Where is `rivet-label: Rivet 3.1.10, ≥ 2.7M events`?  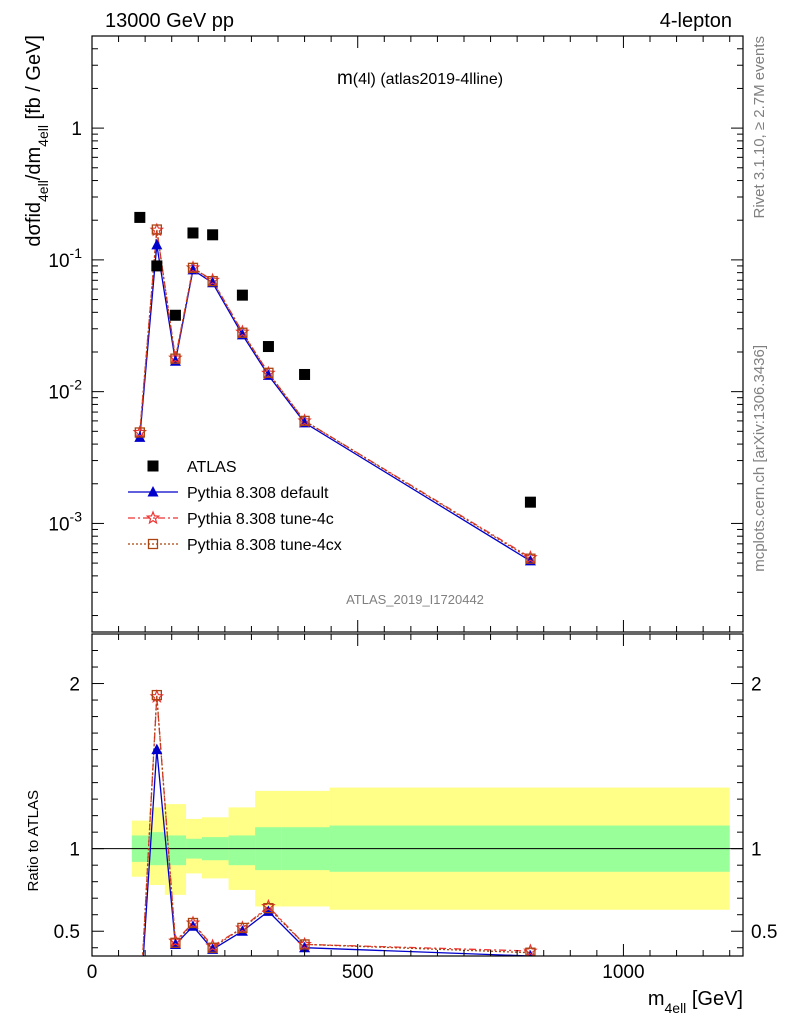
rivet-label: Rivet 3.1.10, ≥ 2.7M events is located at coordinates (759, 127).